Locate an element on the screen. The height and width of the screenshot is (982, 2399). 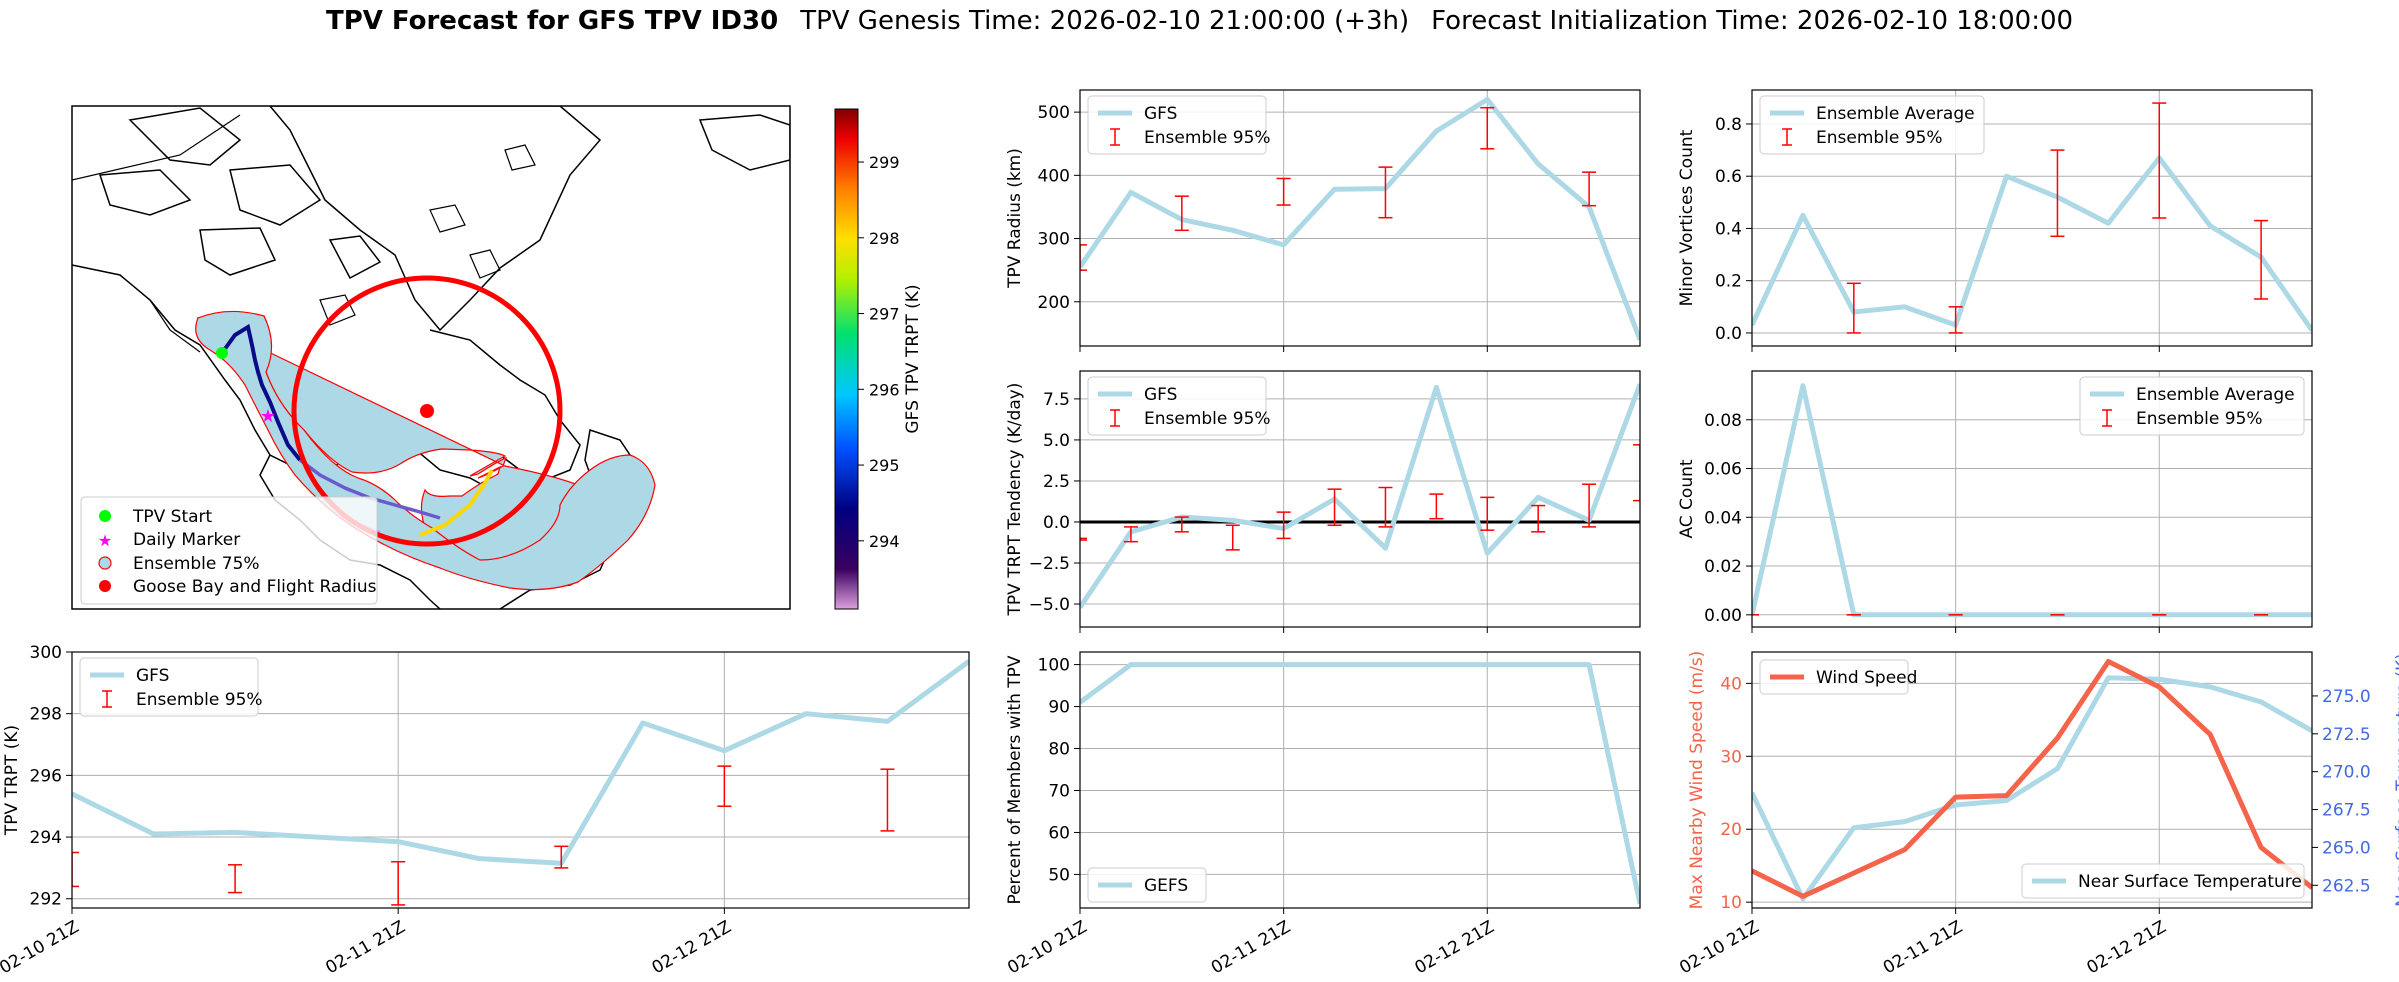
series-line-temperature is located at coordinates (2032, 788).